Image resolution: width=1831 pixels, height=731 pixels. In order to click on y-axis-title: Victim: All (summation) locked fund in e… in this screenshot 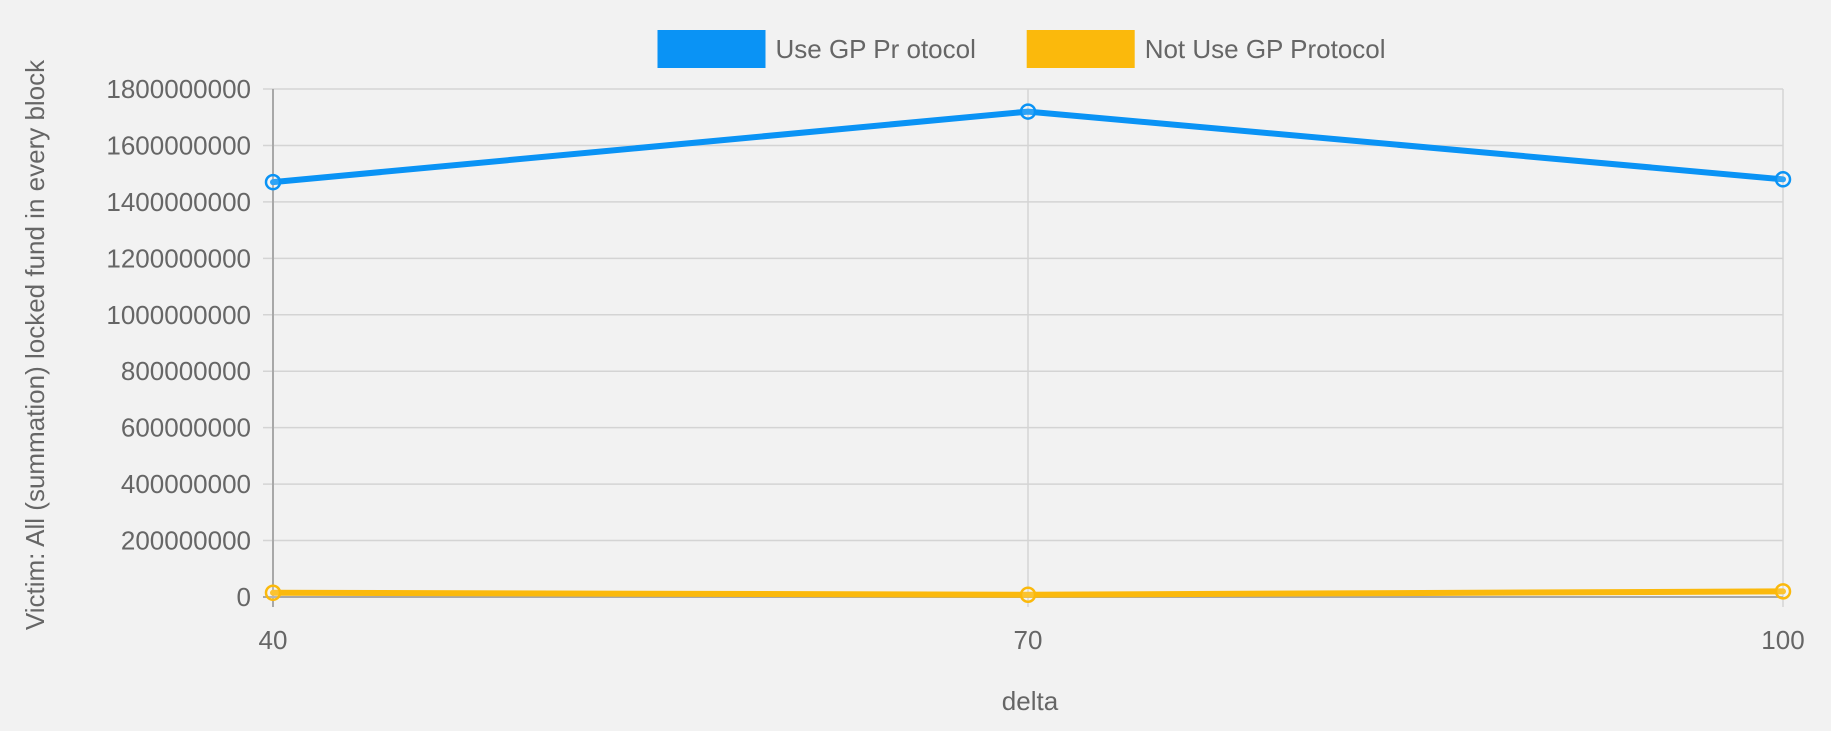, I will do `click(35, 344)`.